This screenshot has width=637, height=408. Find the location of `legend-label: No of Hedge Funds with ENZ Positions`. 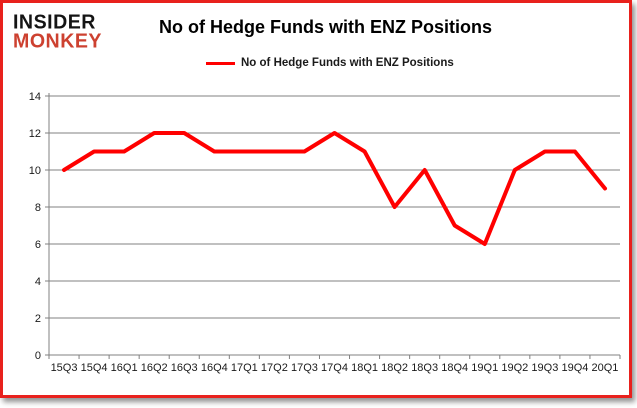

legend-label: No of Hedge Funds with ENZ Positions is located at coordinates (347, 63).